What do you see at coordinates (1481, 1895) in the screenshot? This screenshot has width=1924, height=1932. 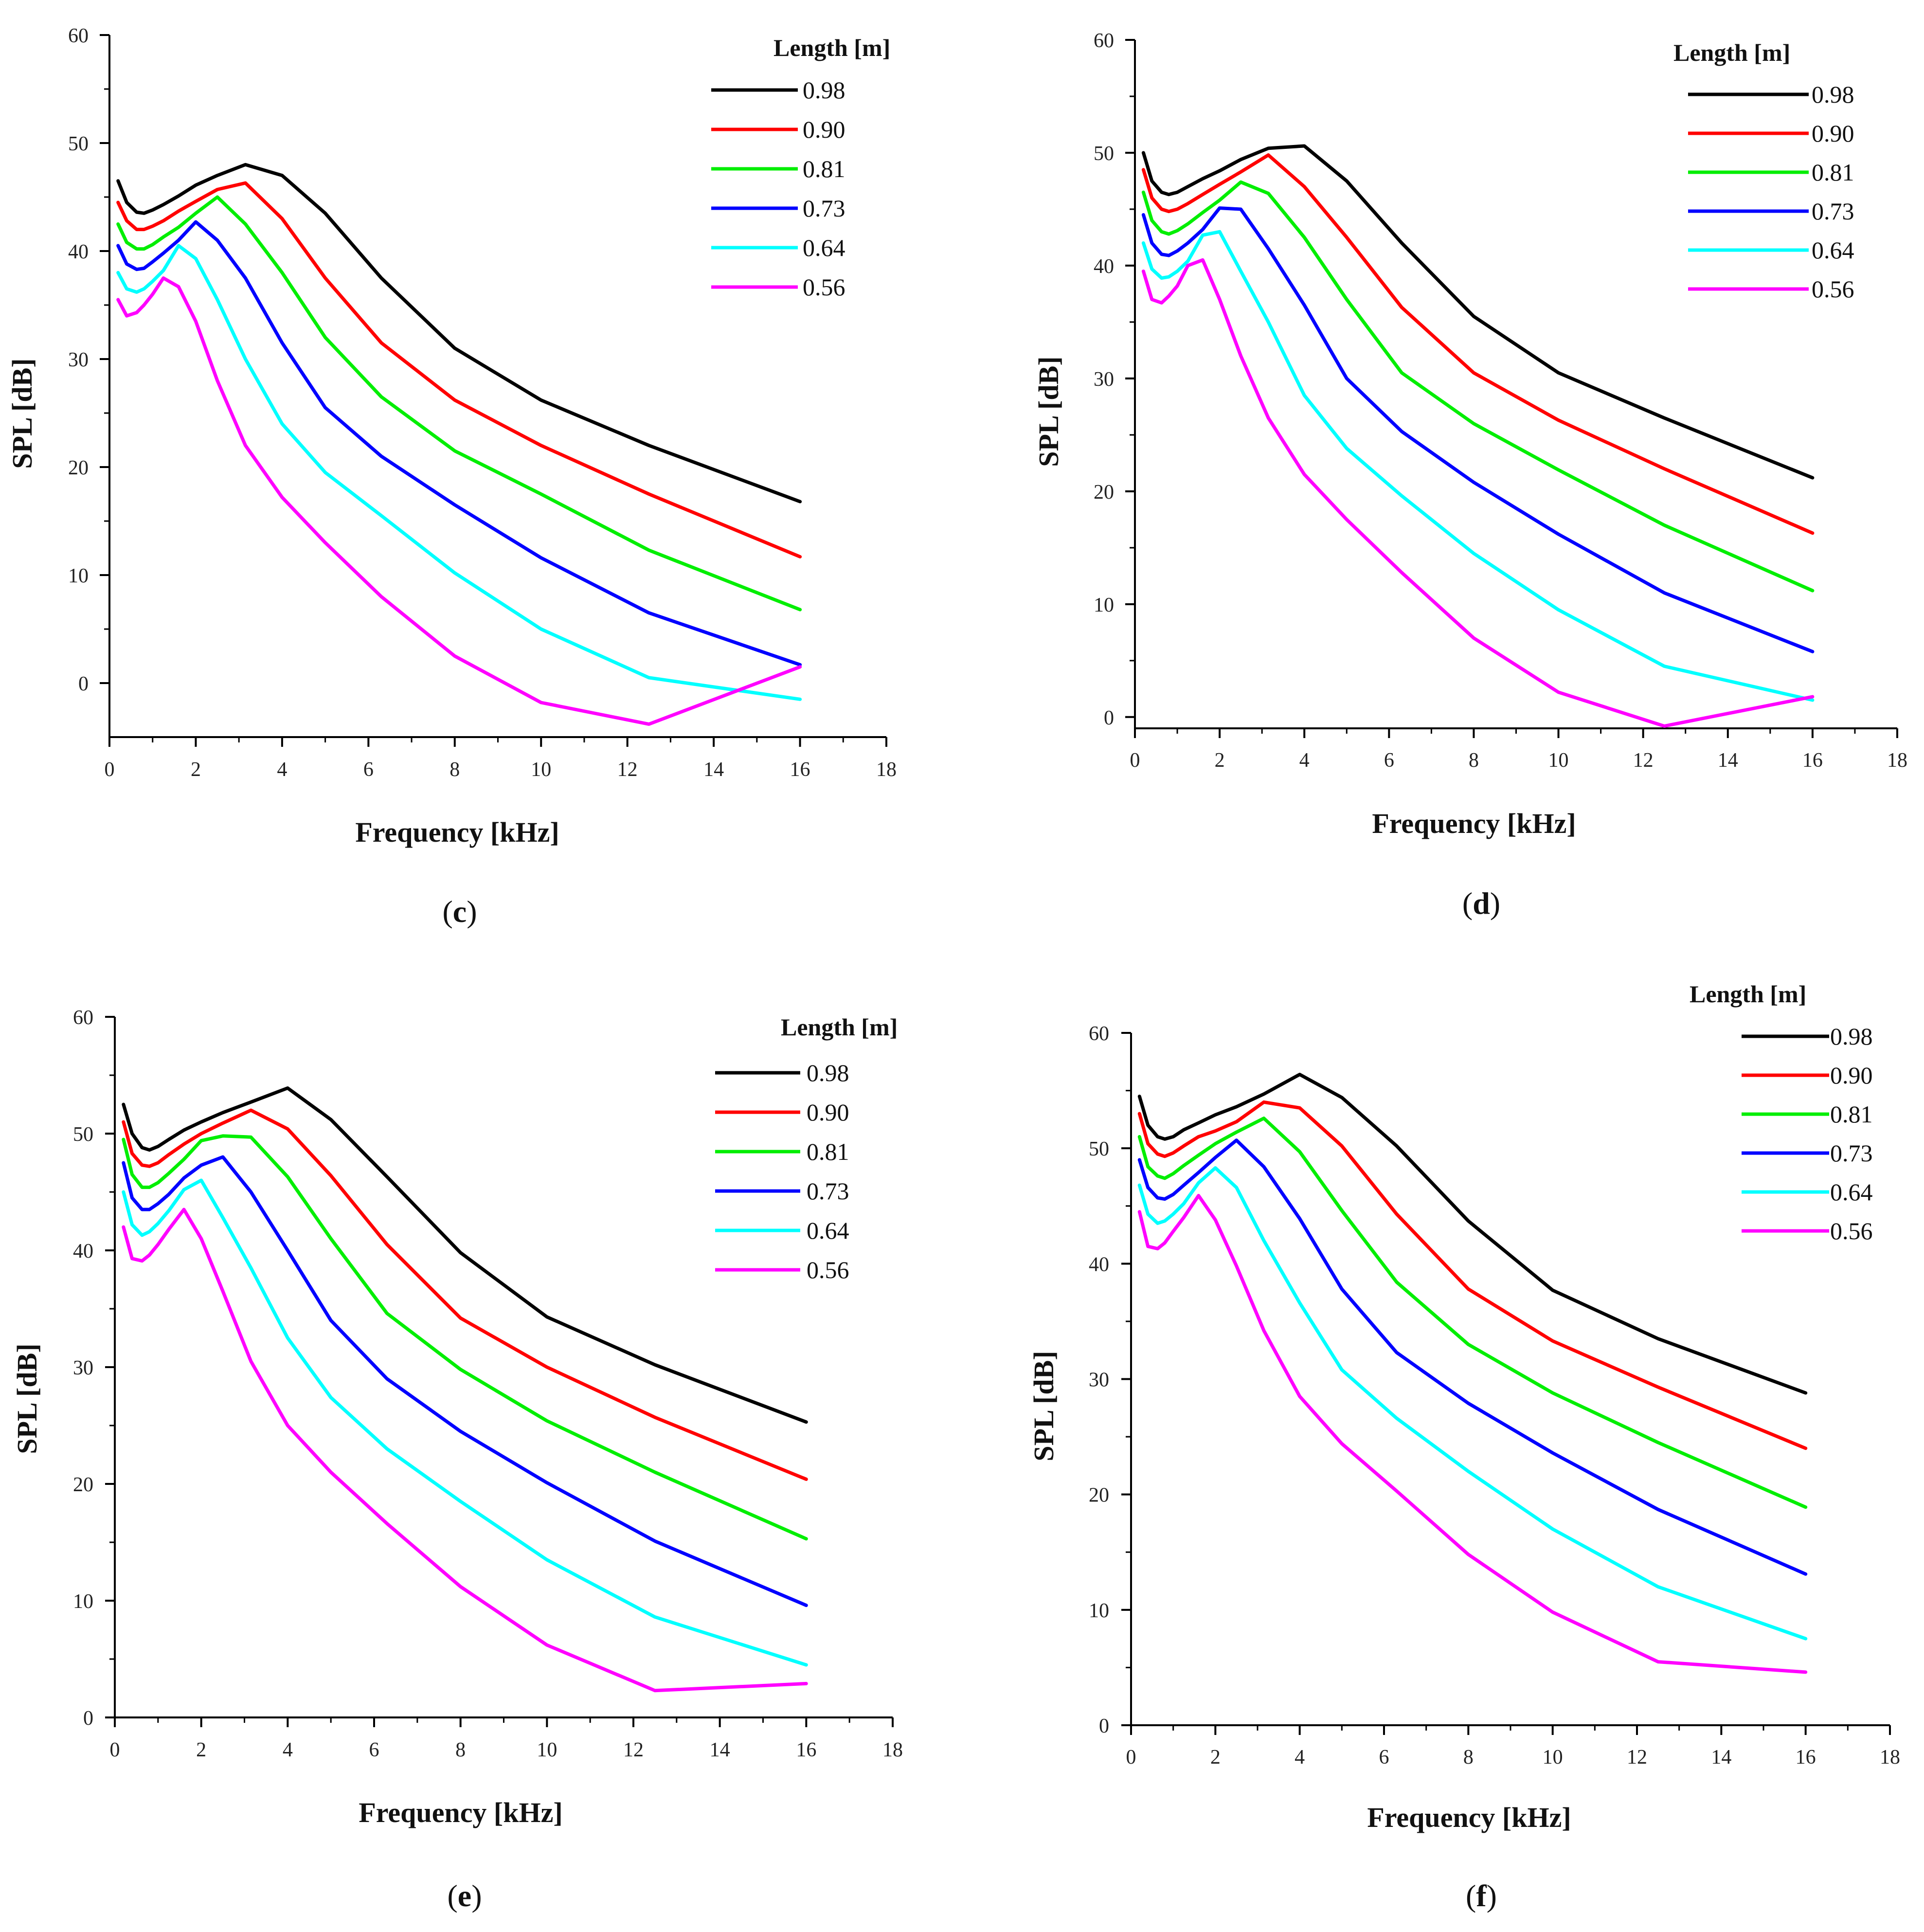 I see `panel-caption: (f)` at bounding box center [1481, 1895].